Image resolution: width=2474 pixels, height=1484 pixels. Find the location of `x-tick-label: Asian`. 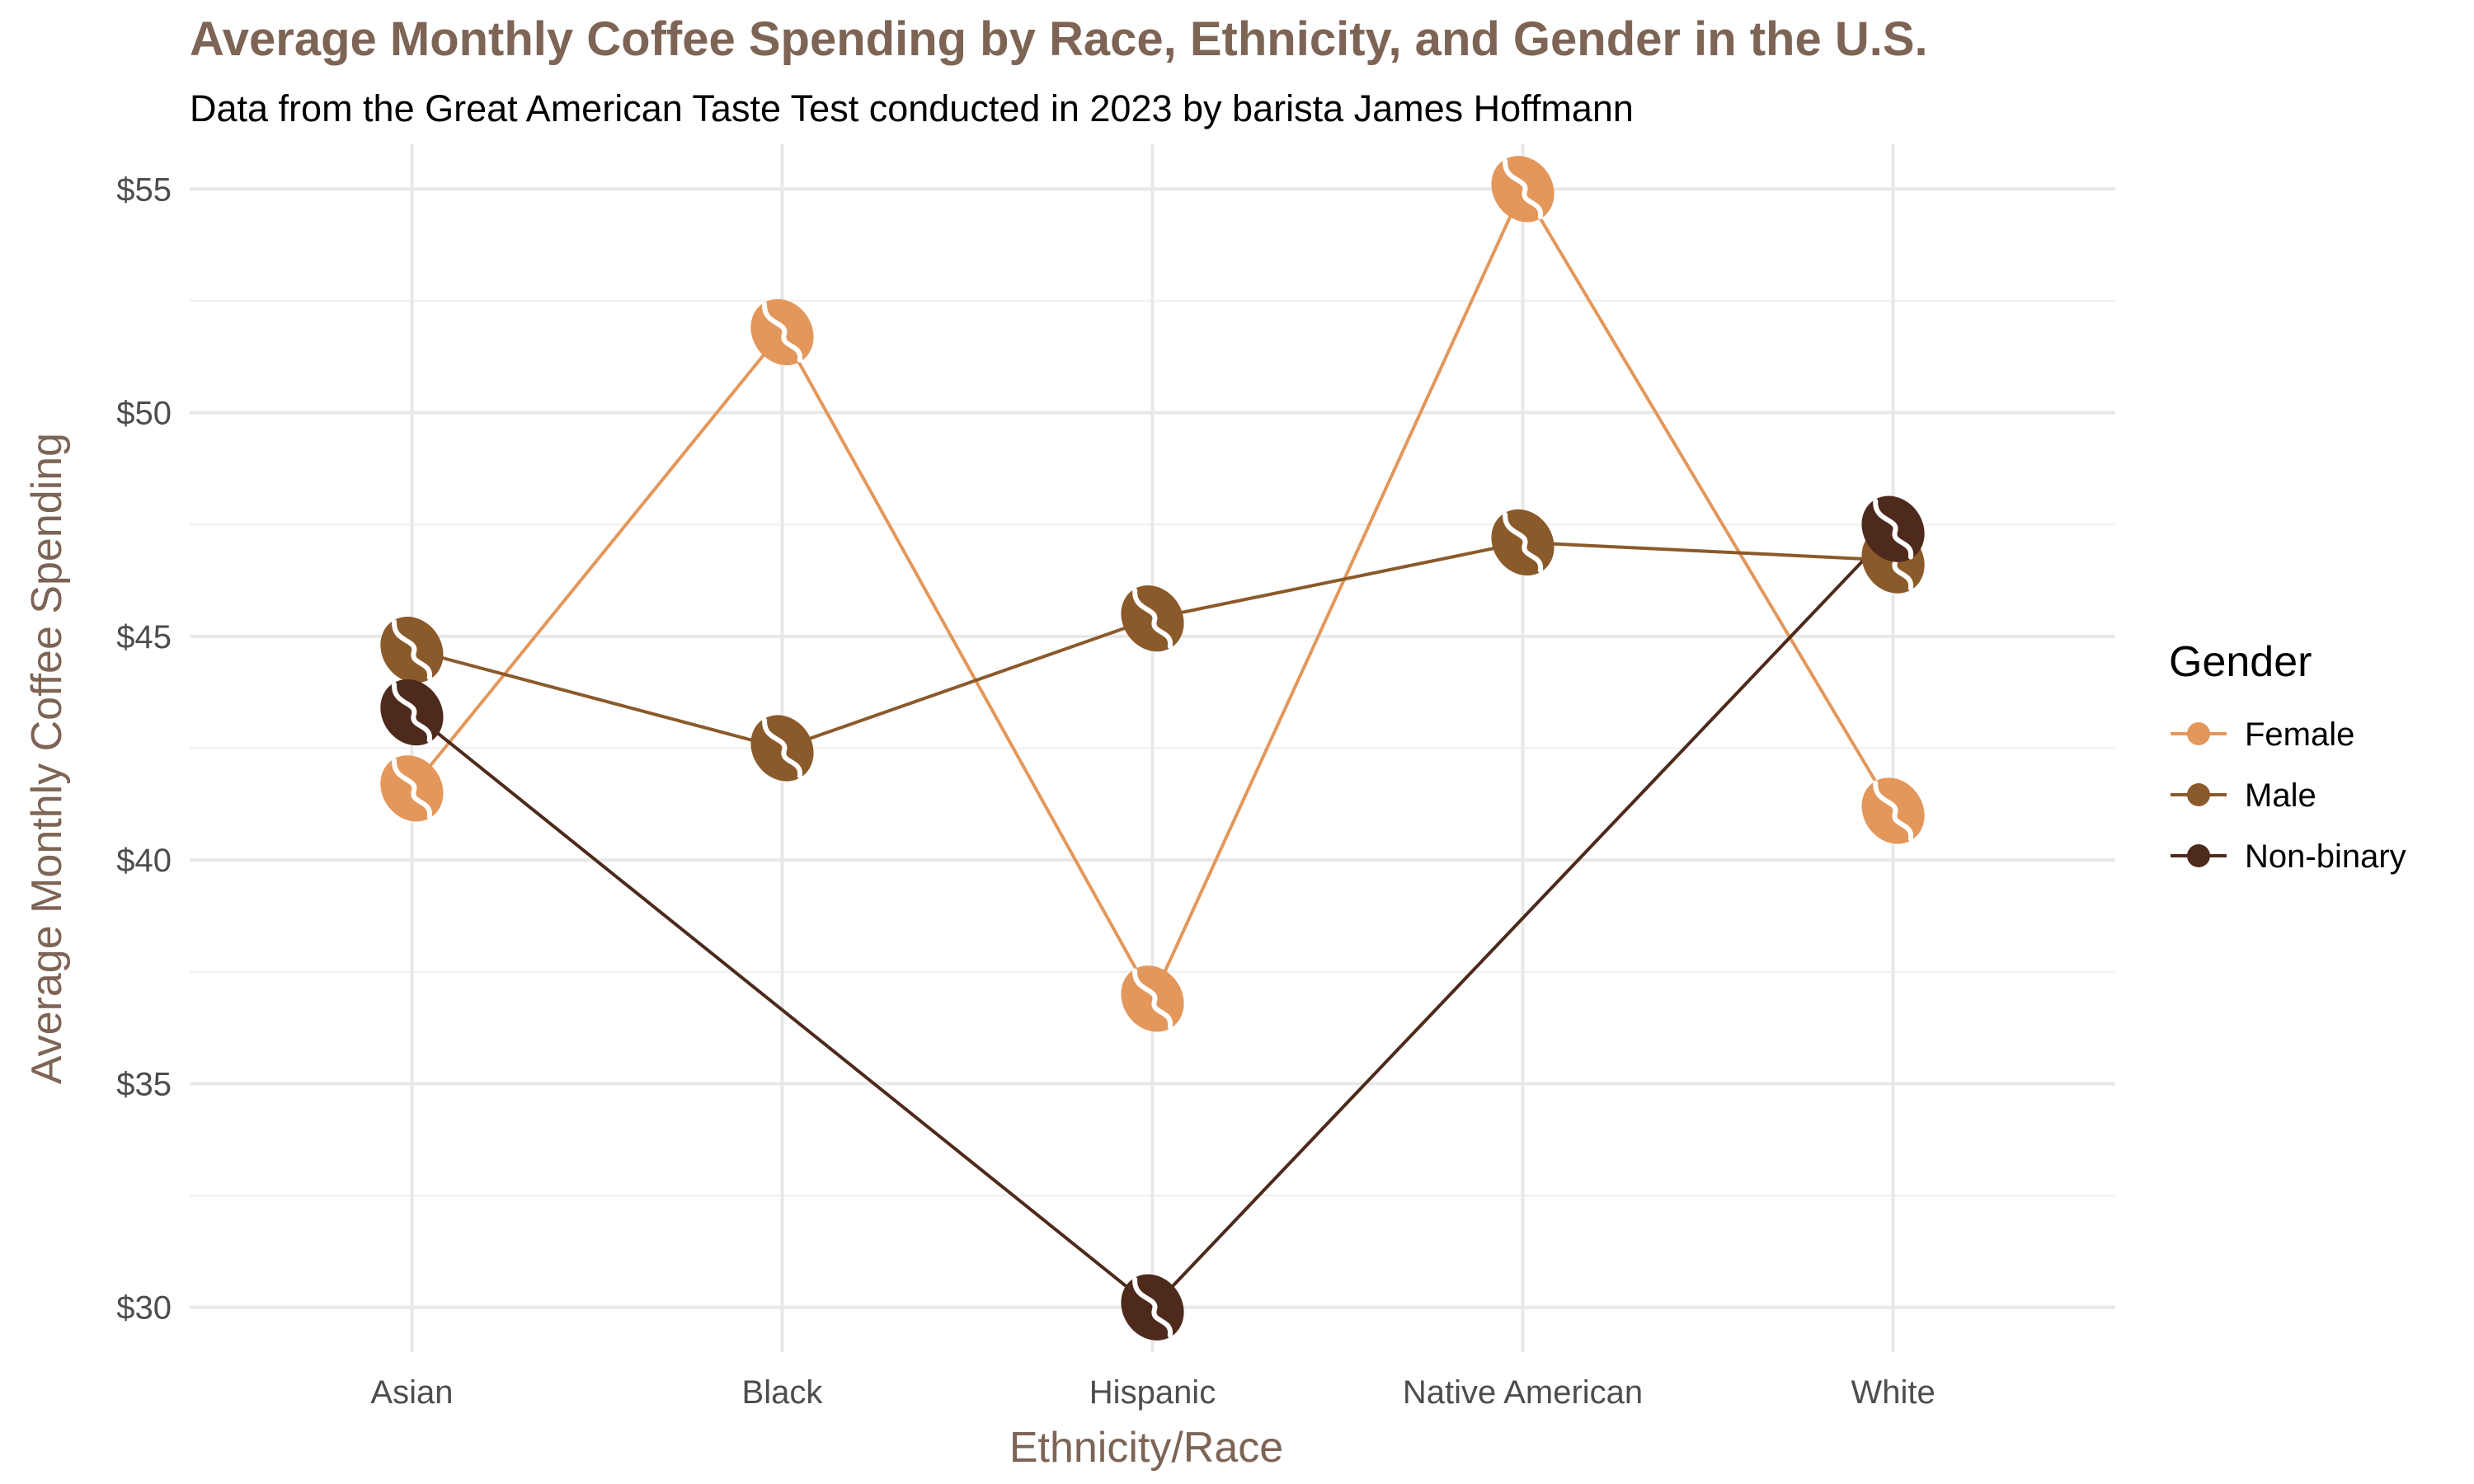

x-tick-label: Asian is located at coordinates (411, 1392).